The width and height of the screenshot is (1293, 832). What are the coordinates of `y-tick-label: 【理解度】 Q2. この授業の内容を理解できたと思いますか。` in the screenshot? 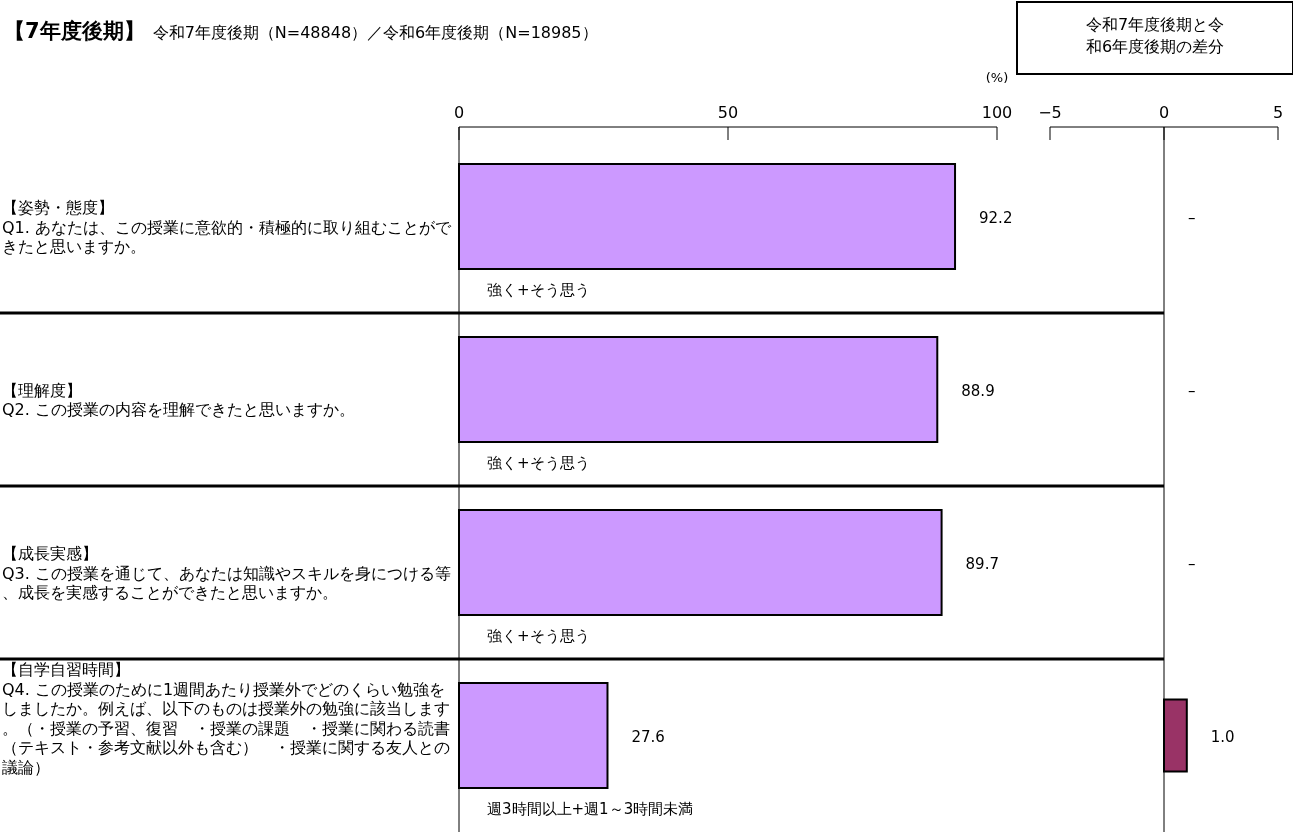 It's located at (178, 400).